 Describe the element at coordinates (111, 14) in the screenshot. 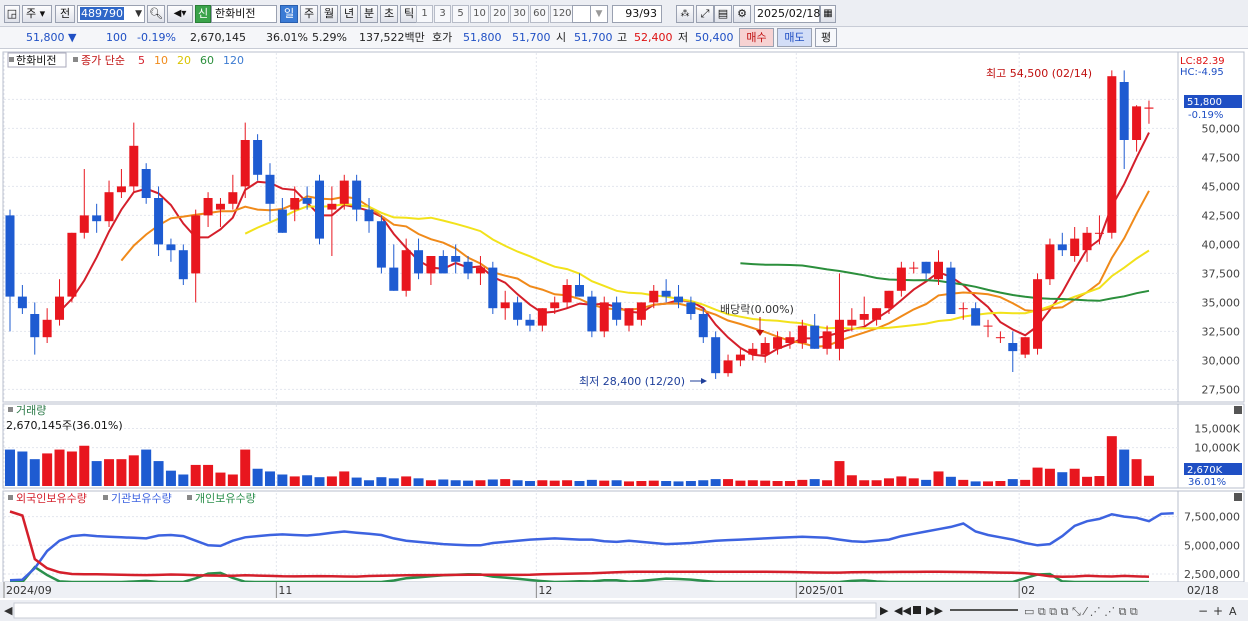

I see `stock-code-input: 489790 ▼` at that location.